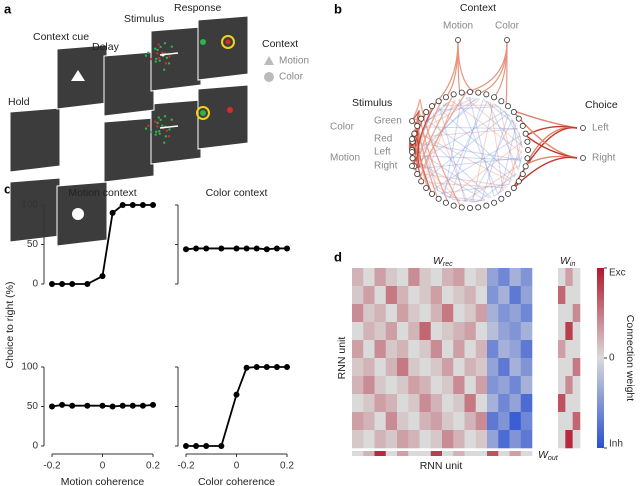 The image size is (644, 486). I want to click on stage-label: Stimulus, so click(144, 19).